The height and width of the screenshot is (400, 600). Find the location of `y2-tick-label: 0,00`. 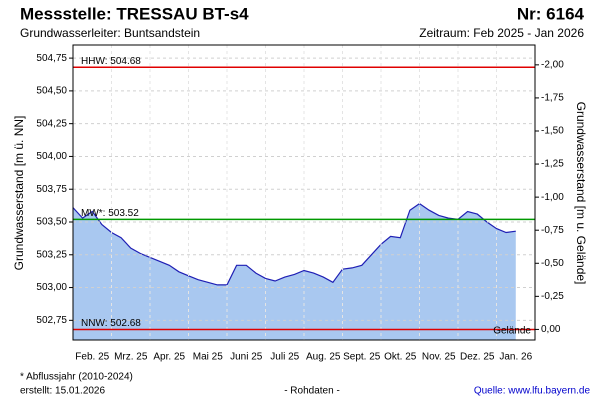

y2-tick-label: 0,00 is located at coordinates (551, 329).